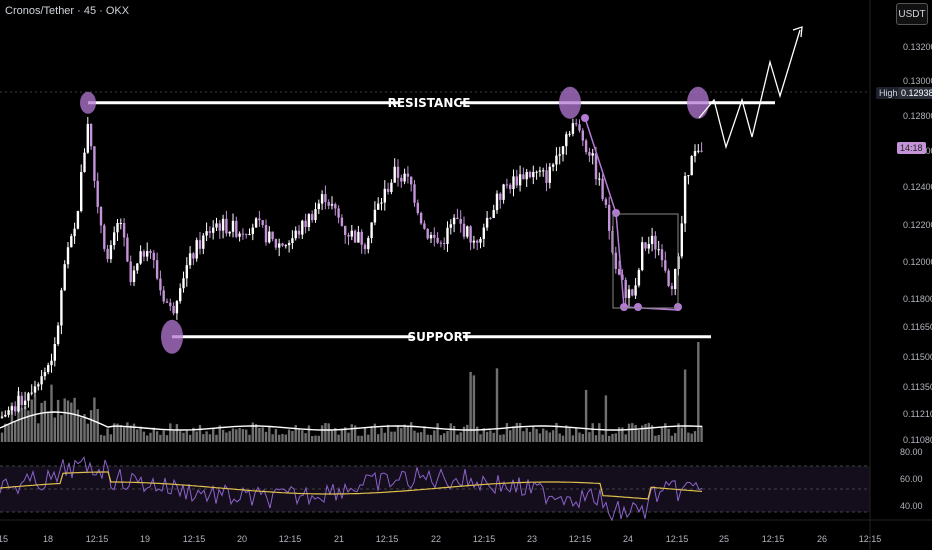 This screenshot has width=932, height=550. Describe the element at coordinates (145, 539) in the screenshot. I see `time-tick-label: 19` at that location.